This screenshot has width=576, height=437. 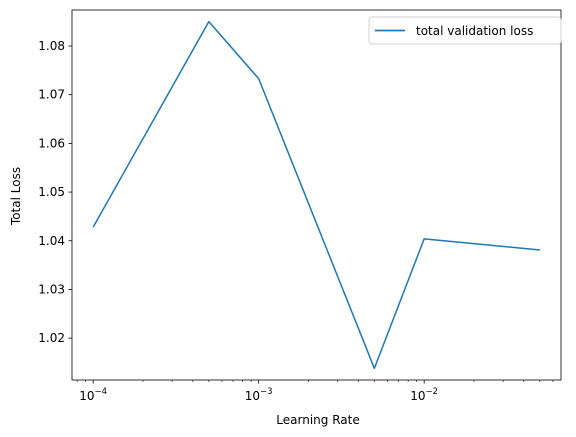 I want to click on x-tick-label-1: 10⁻³, so click(x=259, y=395).